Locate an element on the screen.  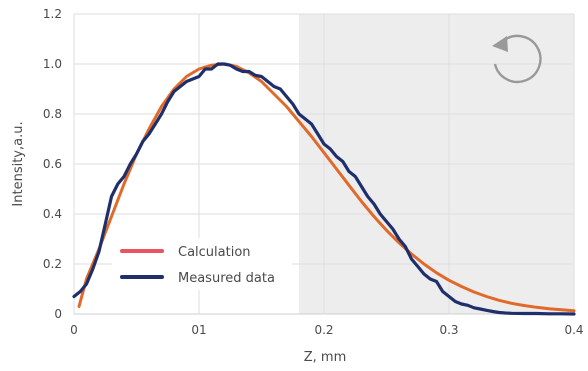
x-tick-label: 0.3 is located at coordinates (448, 330).